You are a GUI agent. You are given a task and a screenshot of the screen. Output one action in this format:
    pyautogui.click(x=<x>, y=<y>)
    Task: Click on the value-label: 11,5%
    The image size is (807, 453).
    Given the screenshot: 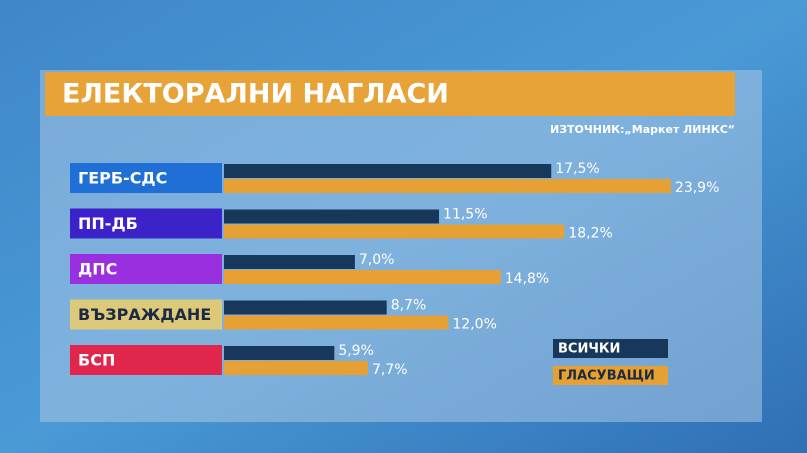 What is the action you would take?
    pyautogui.click(x=465, y=215)
    